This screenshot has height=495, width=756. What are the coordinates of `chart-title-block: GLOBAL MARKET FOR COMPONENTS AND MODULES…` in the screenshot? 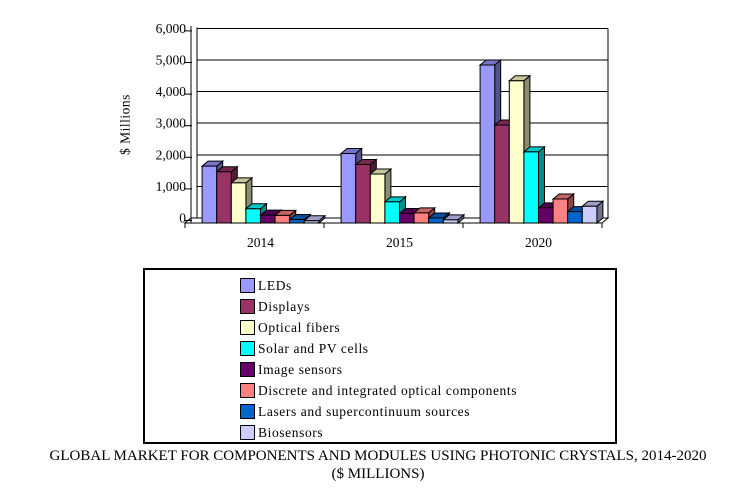 It's located at (378, 465).